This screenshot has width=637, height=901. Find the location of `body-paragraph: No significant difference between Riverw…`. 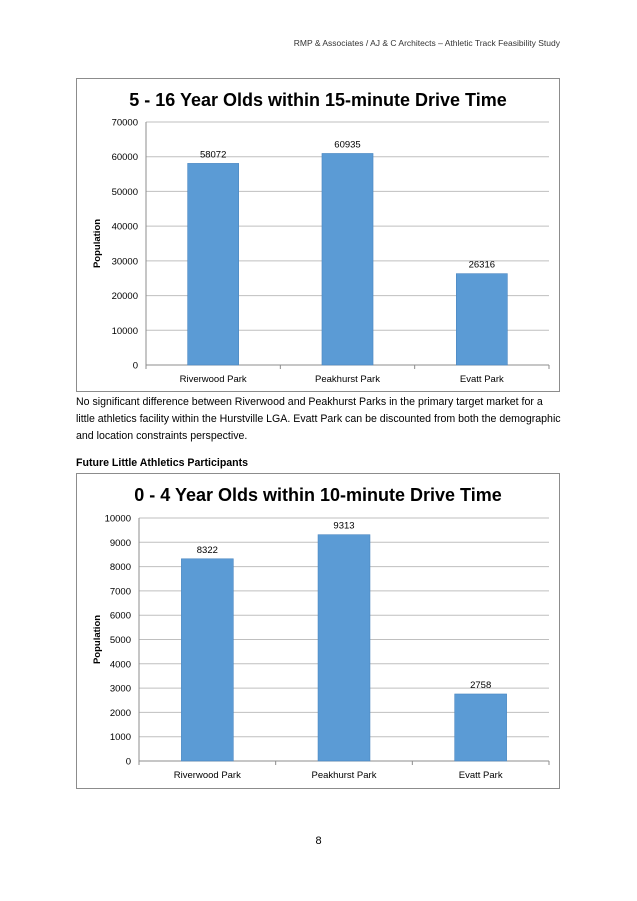

body-paragraph: No significant difference between Riverw… is located at coordinates (318, 419).